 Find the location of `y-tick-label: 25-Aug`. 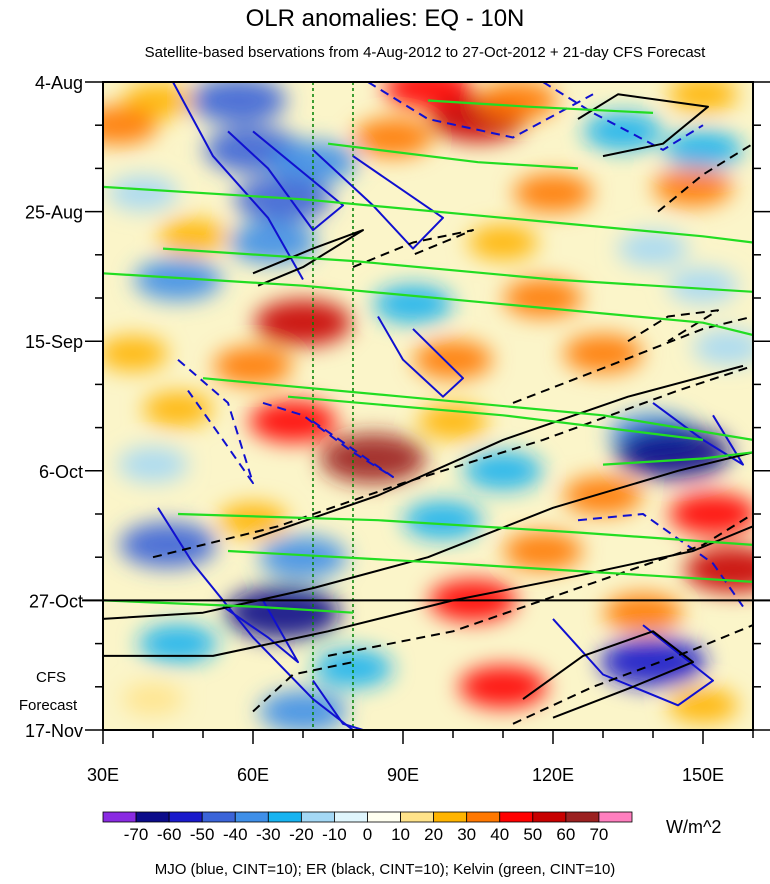

y-tick-label: 25-Aug is located at coordinates (54, 213).